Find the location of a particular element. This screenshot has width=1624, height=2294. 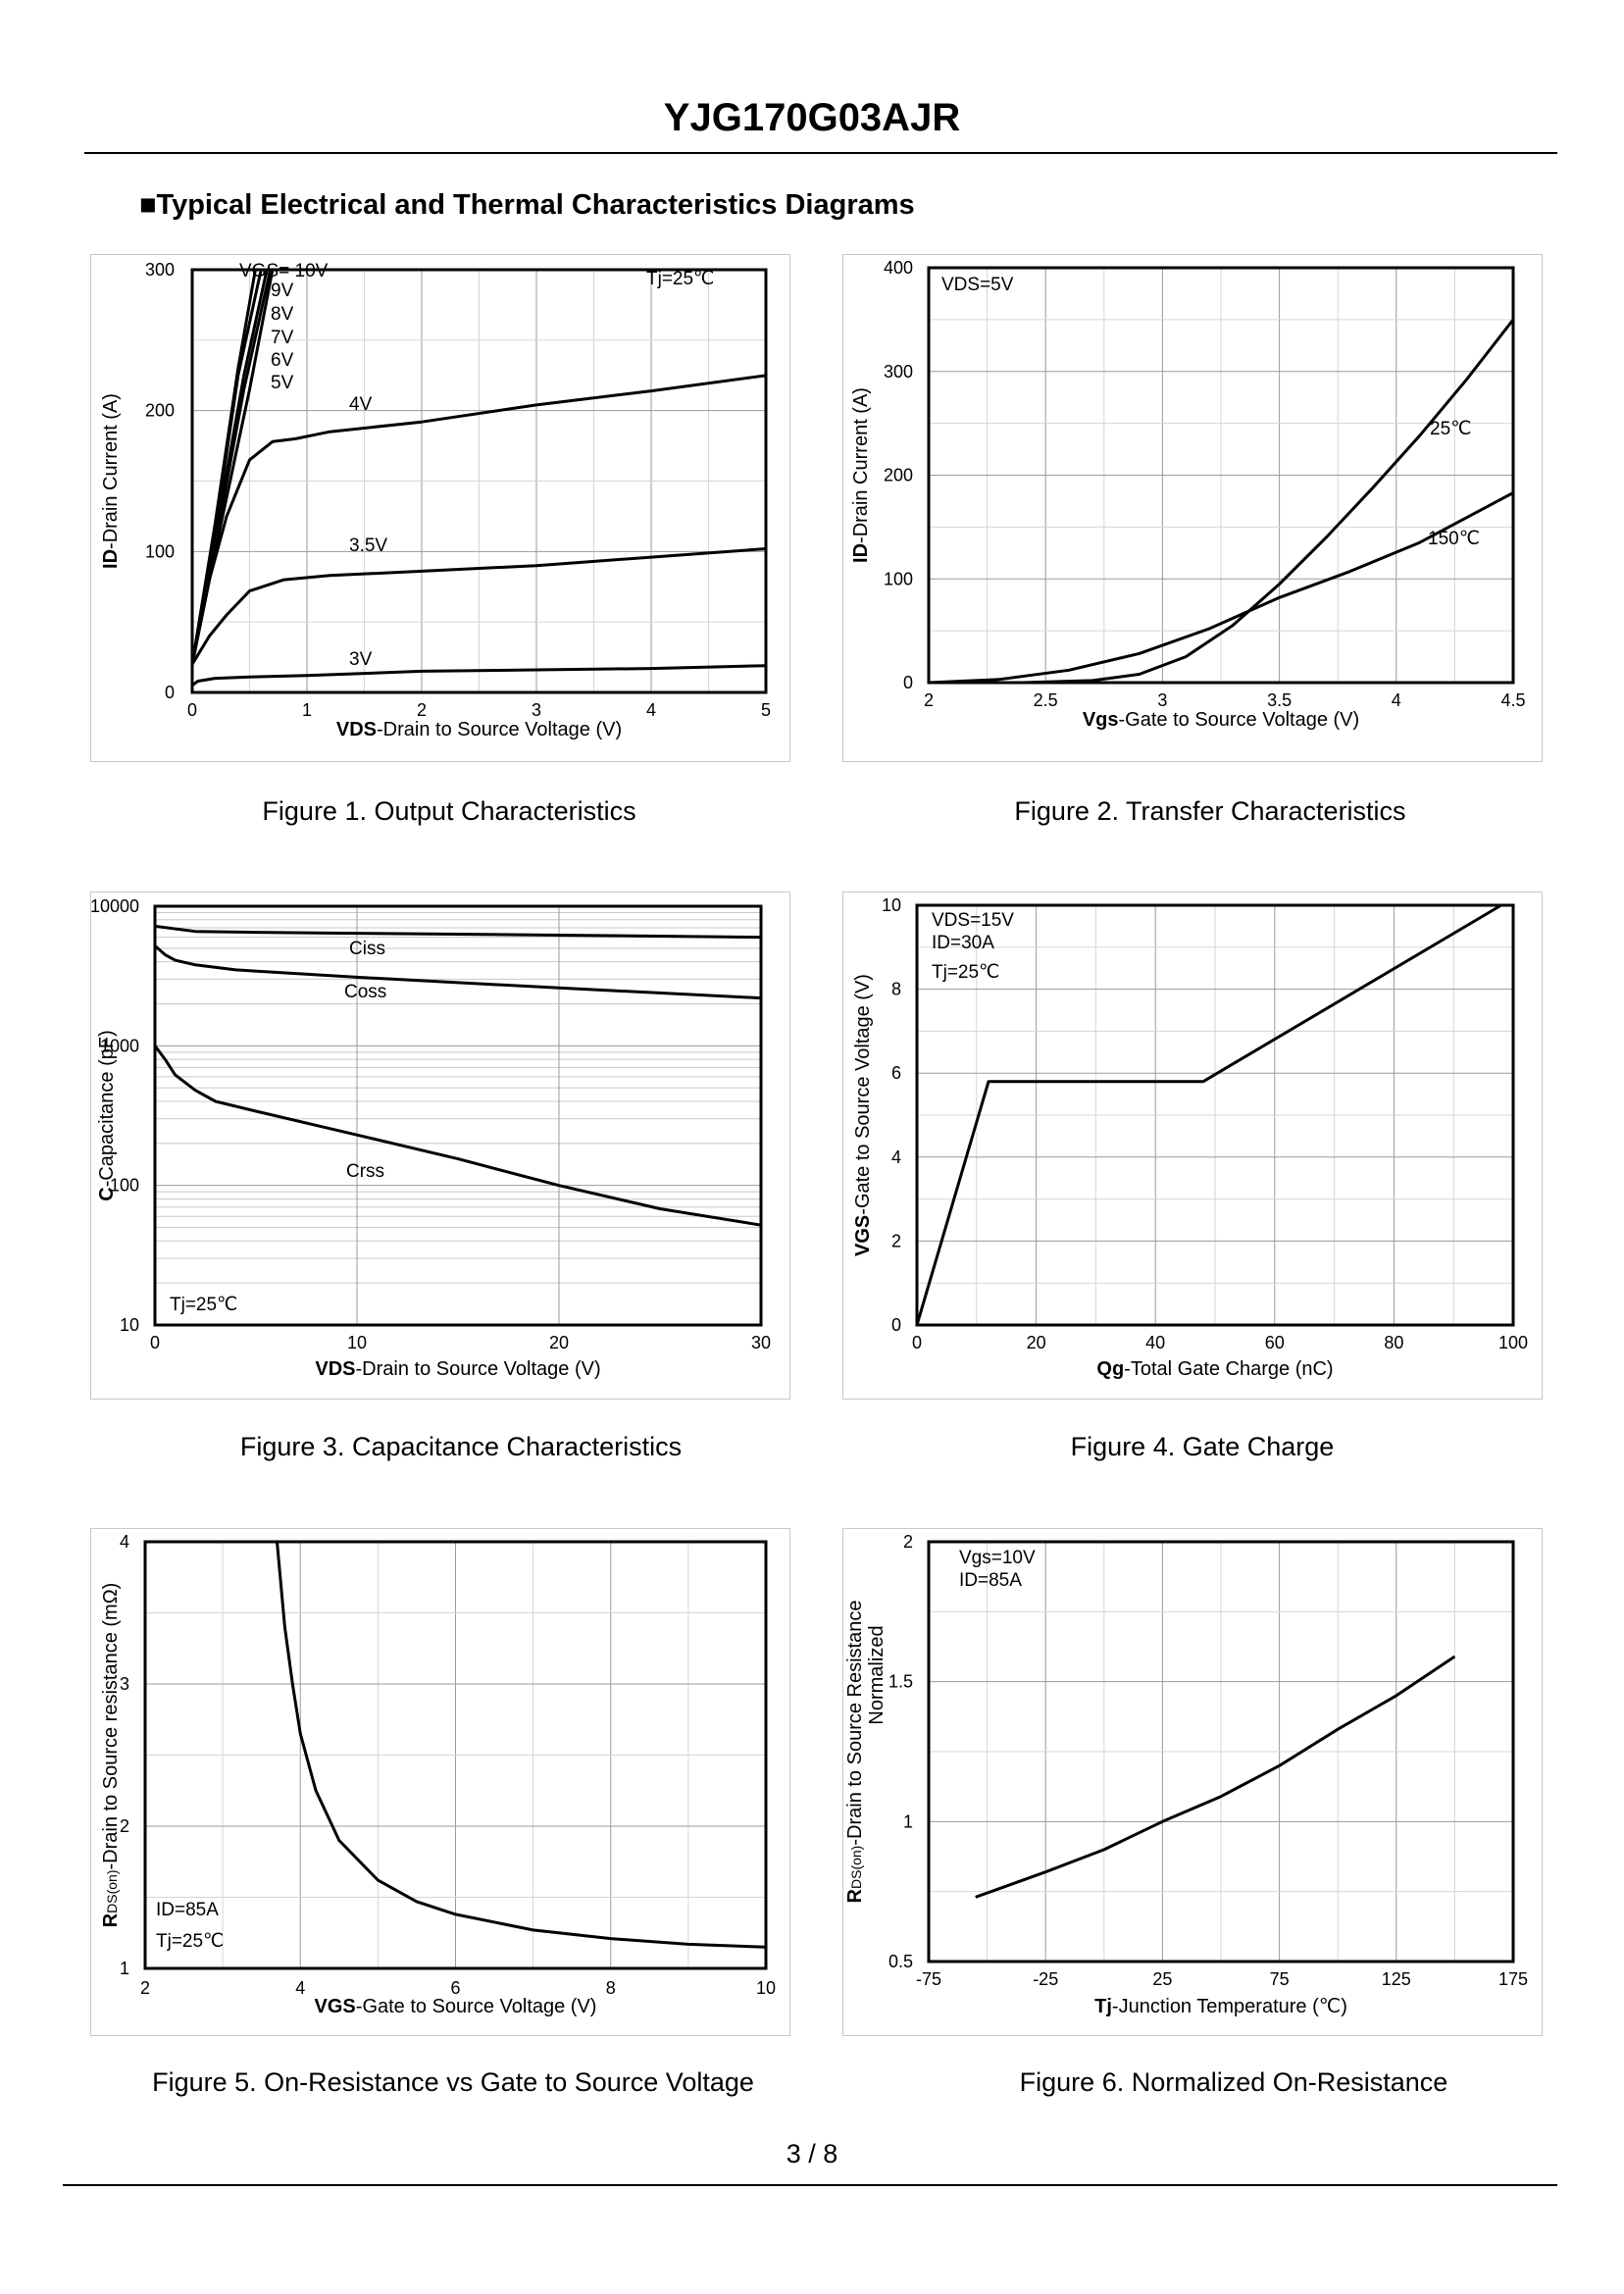

figure-2-caption: Figure 2. Transfer Characteristics is located at coordinates (1210, 811).